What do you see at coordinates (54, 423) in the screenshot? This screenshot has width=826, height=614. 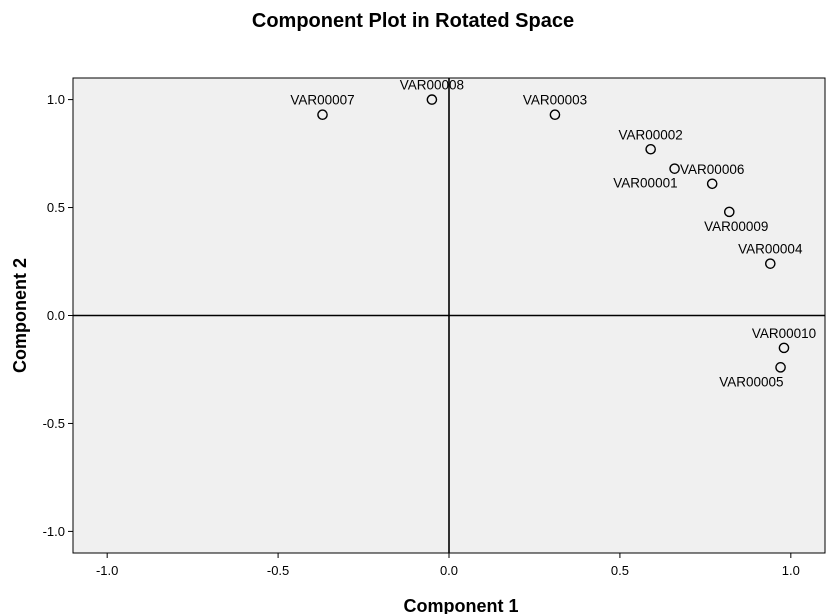 I see `y-tick-label: -0.5` at bounding box center [54, 423].